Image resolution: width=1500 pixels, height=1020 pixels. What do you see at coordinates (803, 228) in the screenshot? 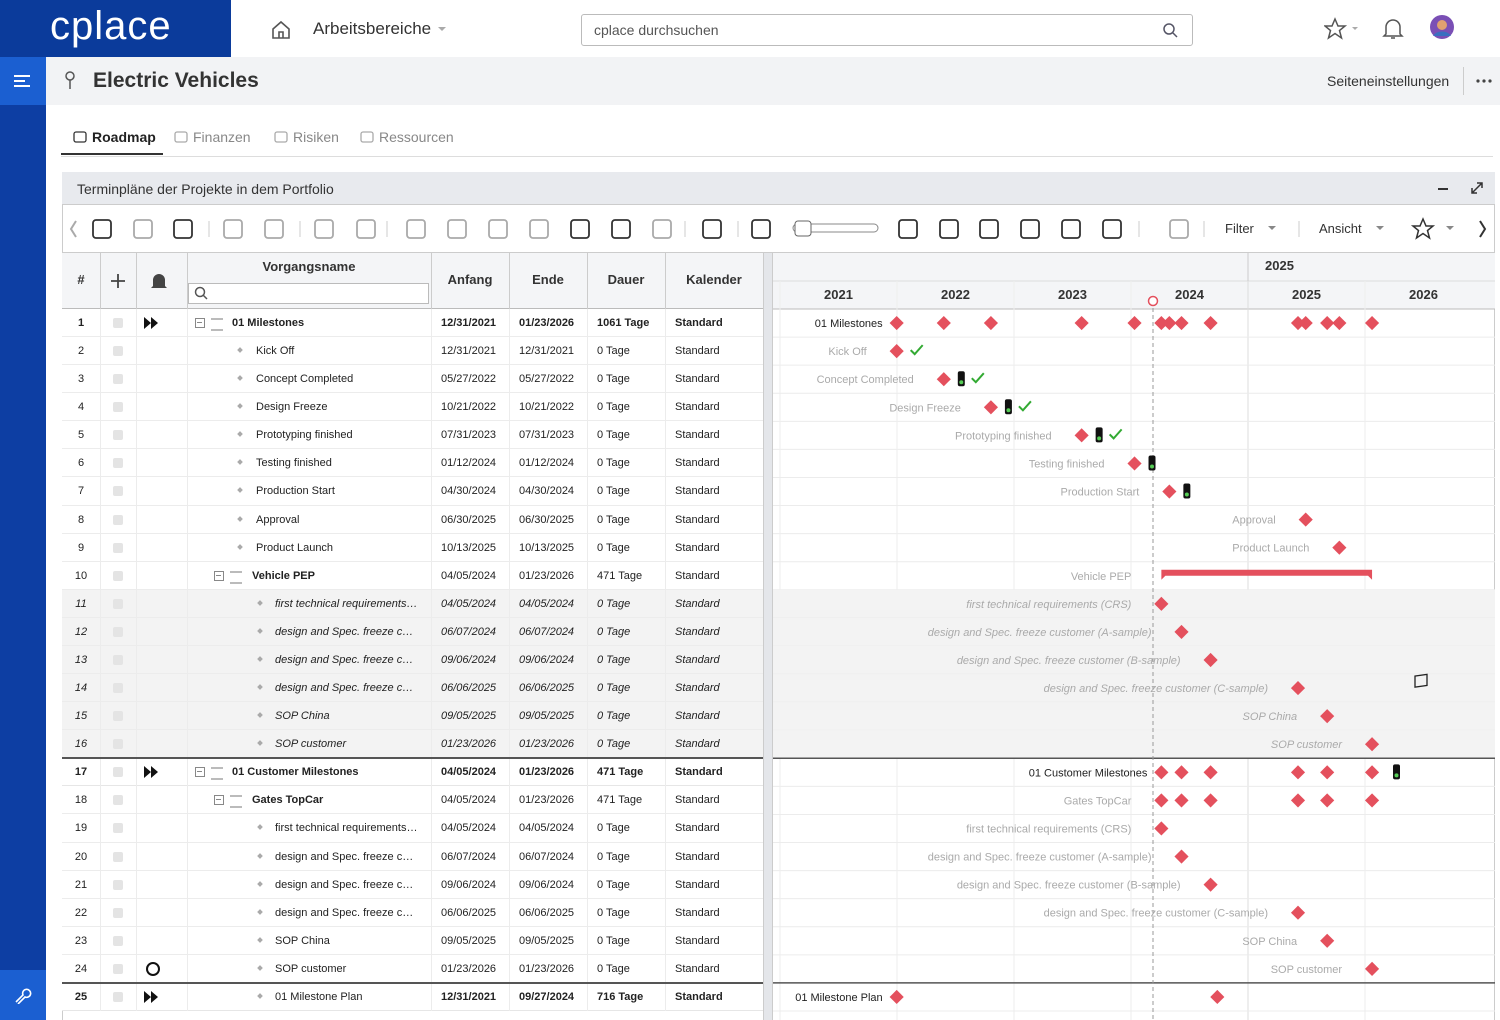
I see `zoom-handle` at bounding box center [803, 228].